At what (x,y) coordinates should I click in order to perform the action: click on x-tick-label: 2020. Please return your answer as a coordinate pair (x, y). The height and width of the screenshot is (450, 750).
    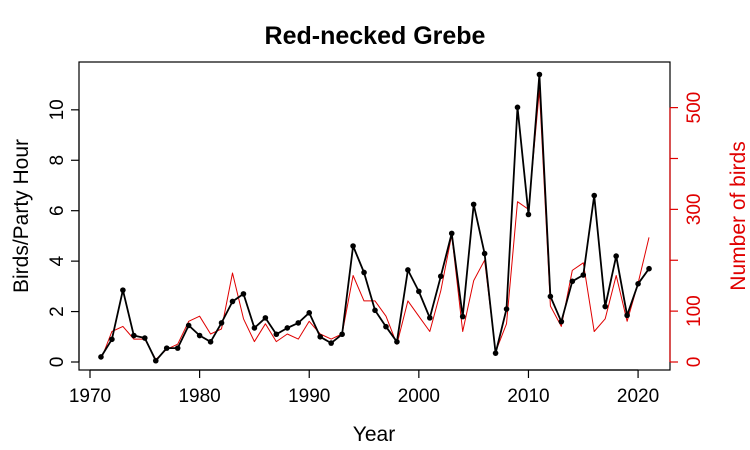
    Looking at the image, I should click on (638, 396).